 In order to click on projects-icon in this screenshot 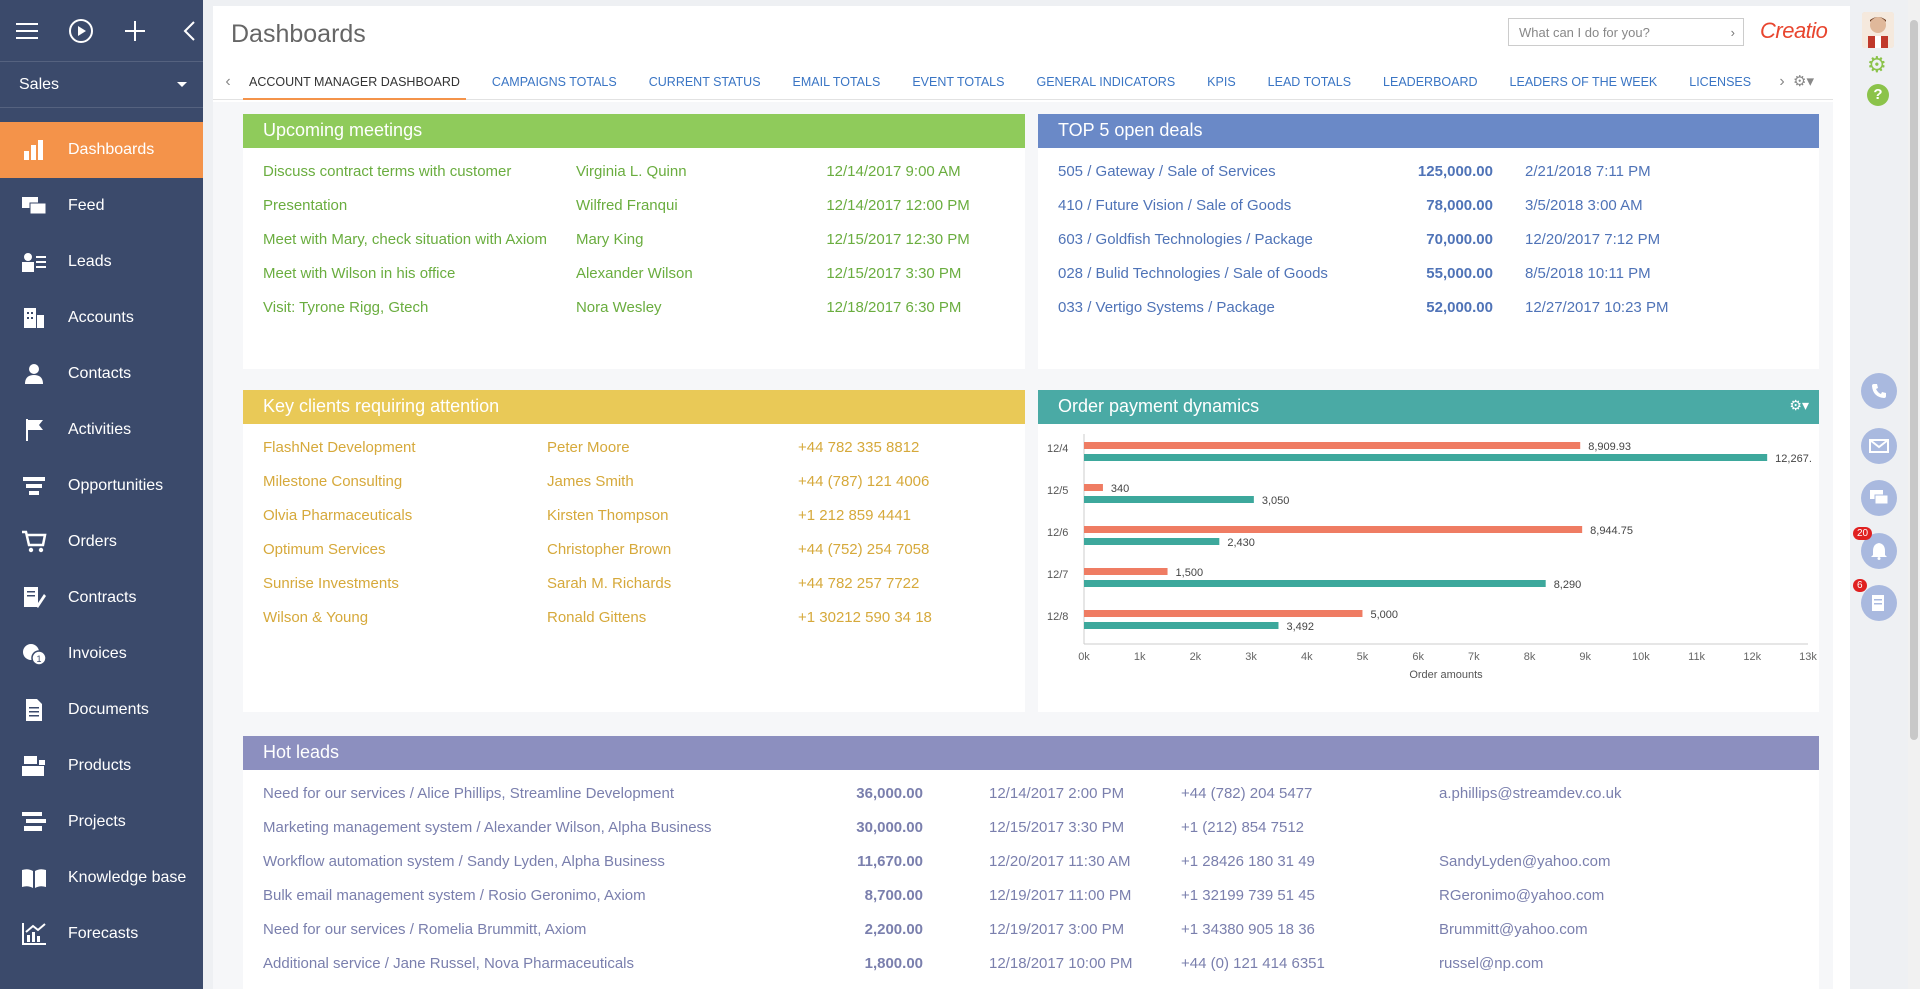, I will do `click(34, 822)`.